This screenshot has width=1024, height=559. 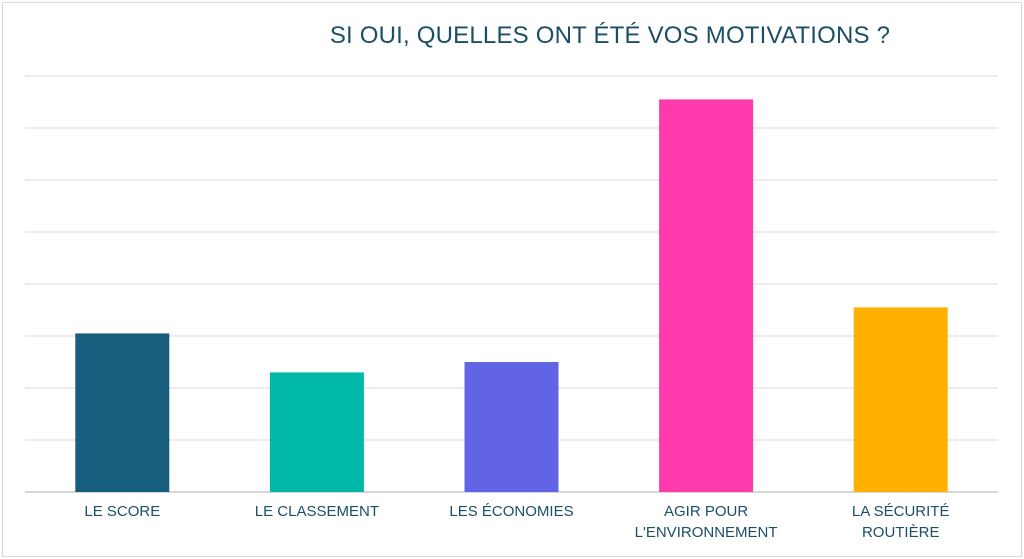 What do you see at coordinates (901, 522) in the screenshot?
I see `category-label: LA SÉCURITÉ ROUTIÈRE` at bounding box center [901, 522].